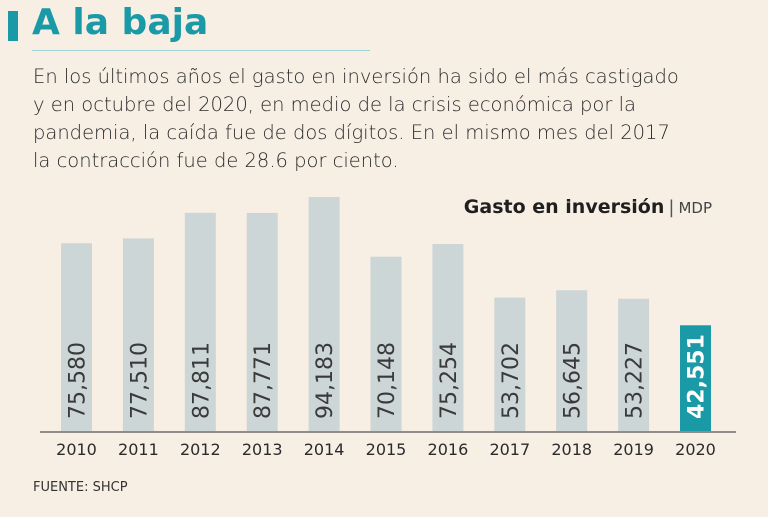 The width and height of the screenshot is (768, 517). What do you see at coordinates (139, 380) in the screenshot?
I see `value-label-2011: 77,510` at bounding box center [139, 380].